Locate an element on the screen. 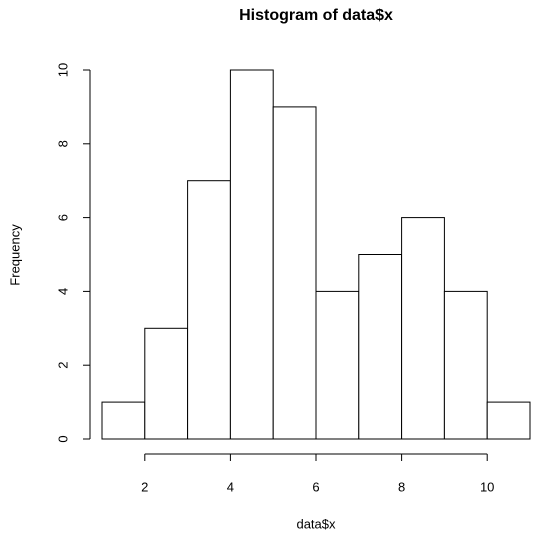 This screenshot has height=541, width=560. y-tick-label: 0 is located at coordinates (62, 438).